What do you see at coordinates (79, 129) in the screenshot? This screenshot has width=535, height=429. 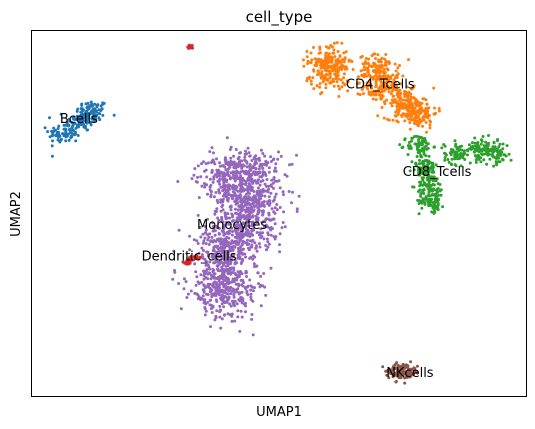 I see `cluster-points-bcells` at bounding box center [79, 129].